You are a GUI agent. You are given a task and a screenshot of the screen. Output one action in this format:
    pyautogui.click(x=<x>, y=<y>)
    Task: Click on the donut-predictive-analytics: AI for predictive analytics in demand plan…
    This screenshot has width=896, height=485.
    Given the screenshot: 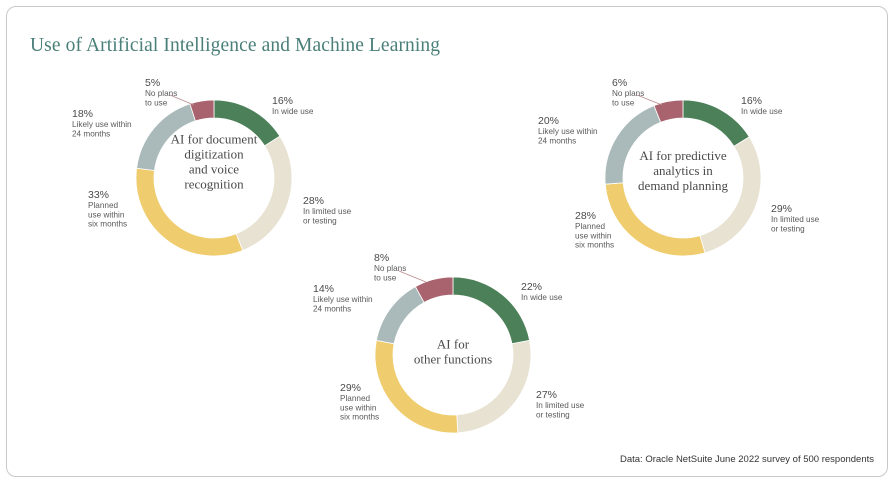 What is the action you would take?
    pyautogui.click(x=679, y=167)
    